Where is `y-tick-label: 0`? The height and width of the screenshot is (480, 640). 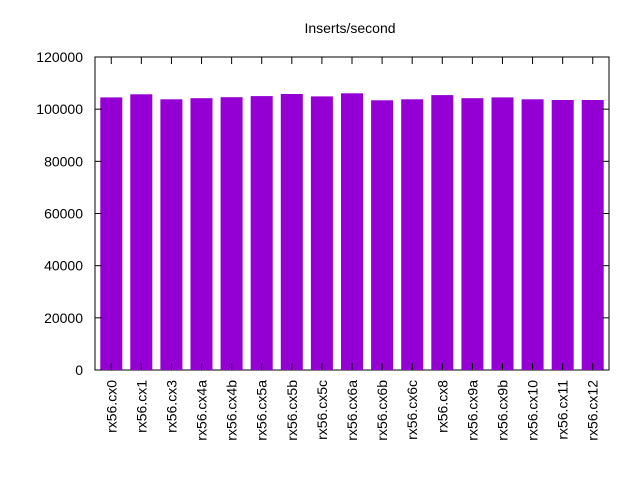 y-tick-label: 0 is located at coordinates (79, 370).